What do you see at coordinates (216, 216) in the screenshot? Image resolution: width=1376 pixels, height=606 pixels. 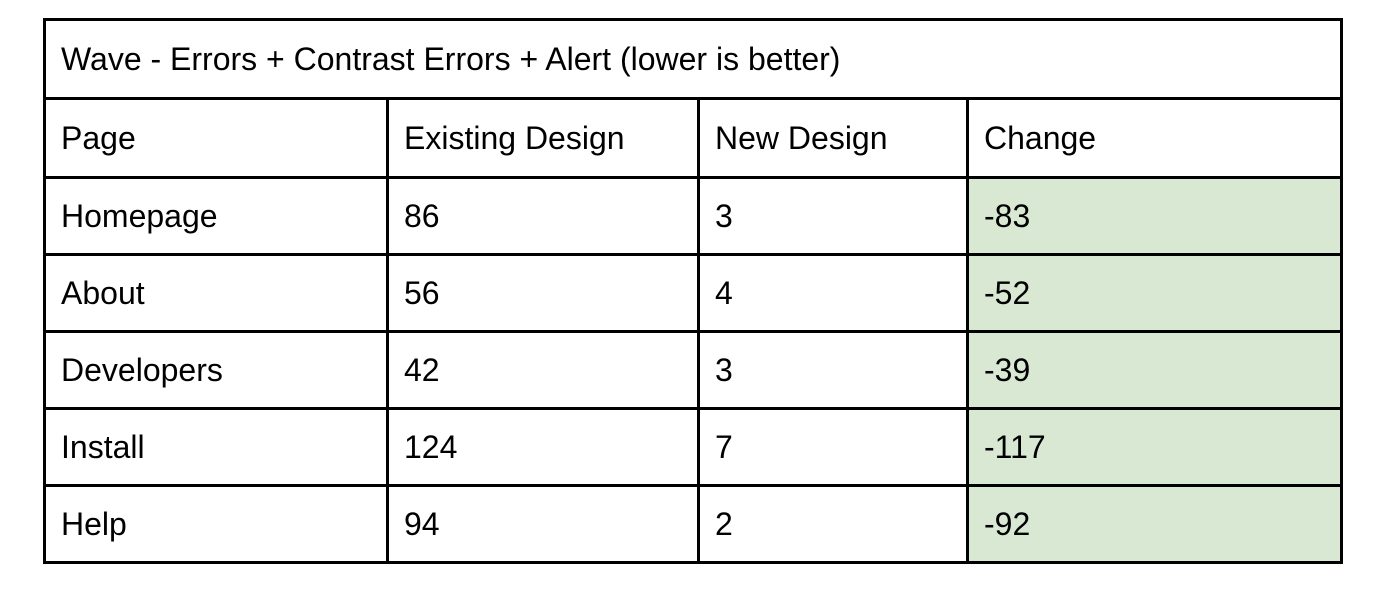 I see `cell-page: Homepage` at bounding box center [216, 216].